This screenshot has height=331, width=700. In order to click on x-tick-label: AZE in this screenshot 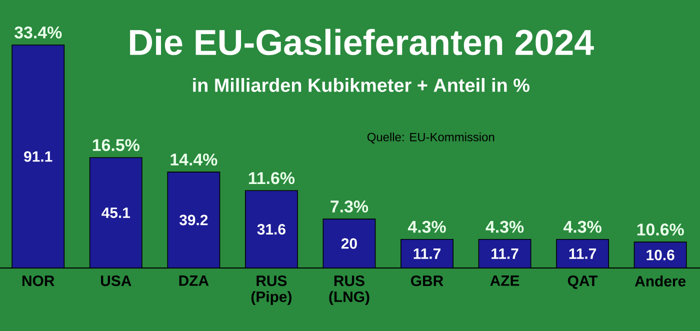, I will do `click(505, 281)`.